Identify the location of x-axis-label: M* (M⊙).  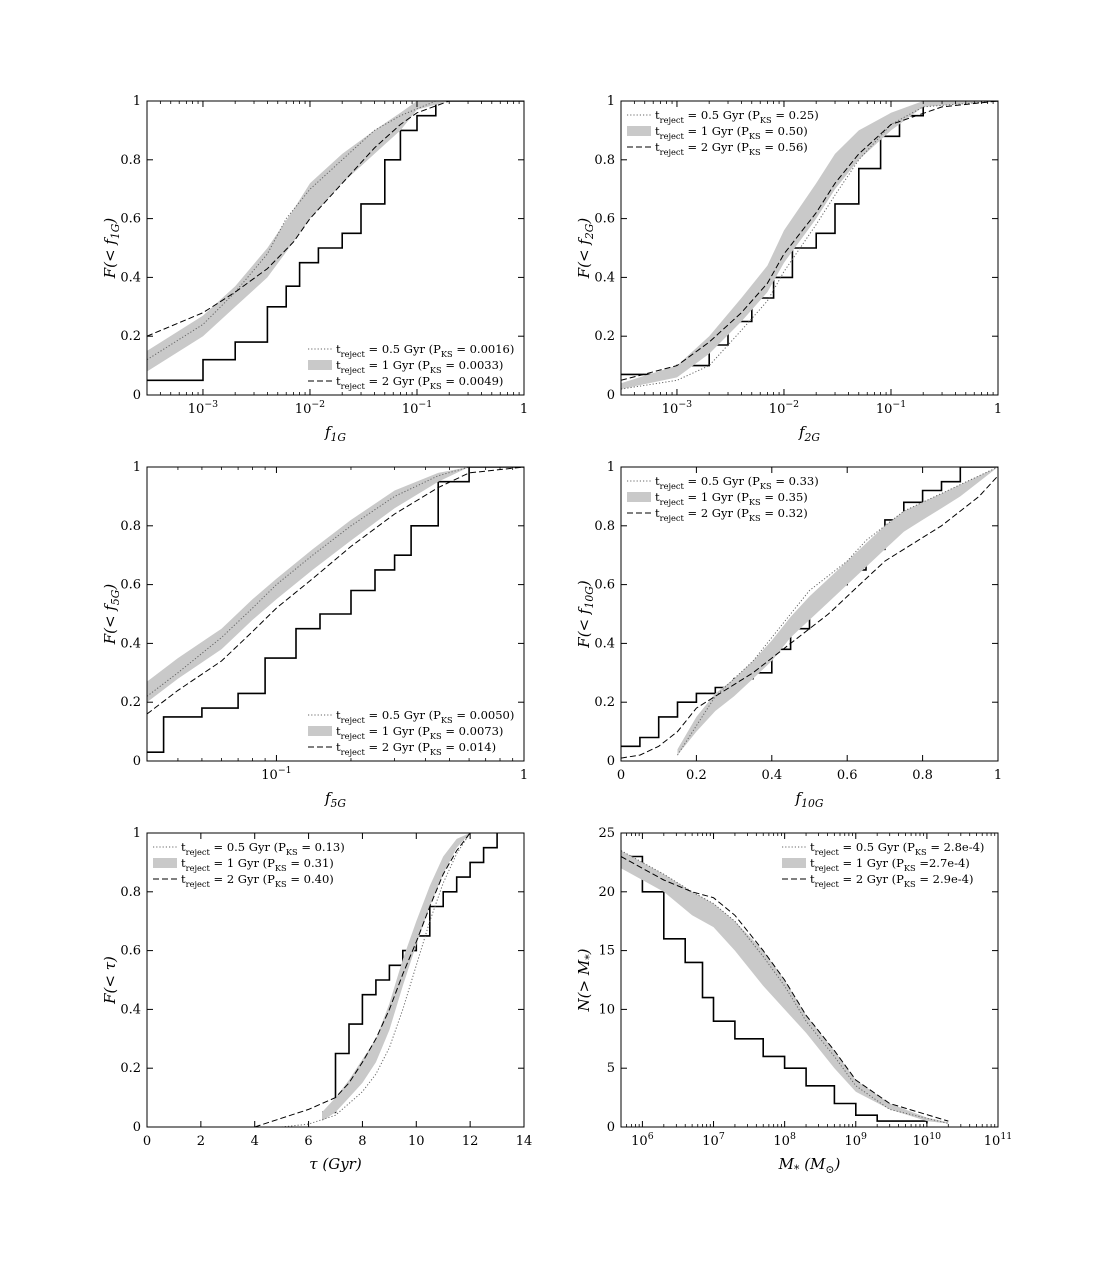
(809, 1165).